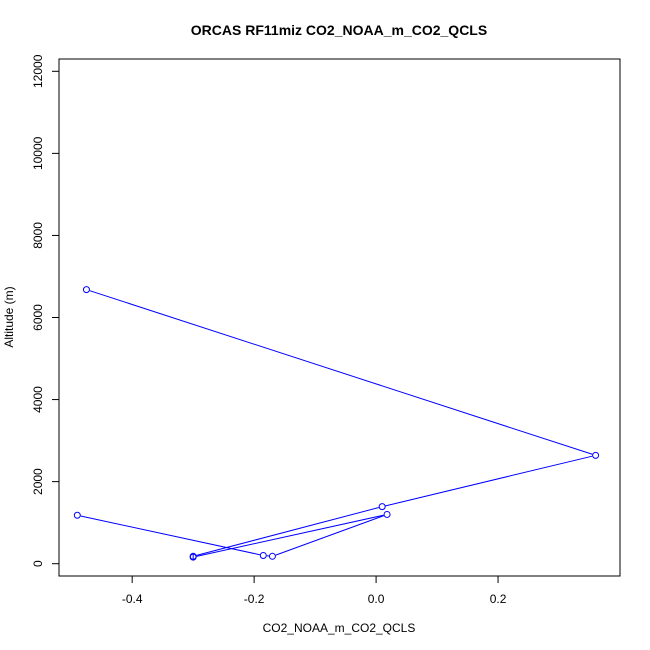 The height and width of the screenshot is (650, 650). Describe the element at coordinates (314, 590) in the screenshot. I see `x-axis: -0.4 -0.2 0.0 0.2` at that location.